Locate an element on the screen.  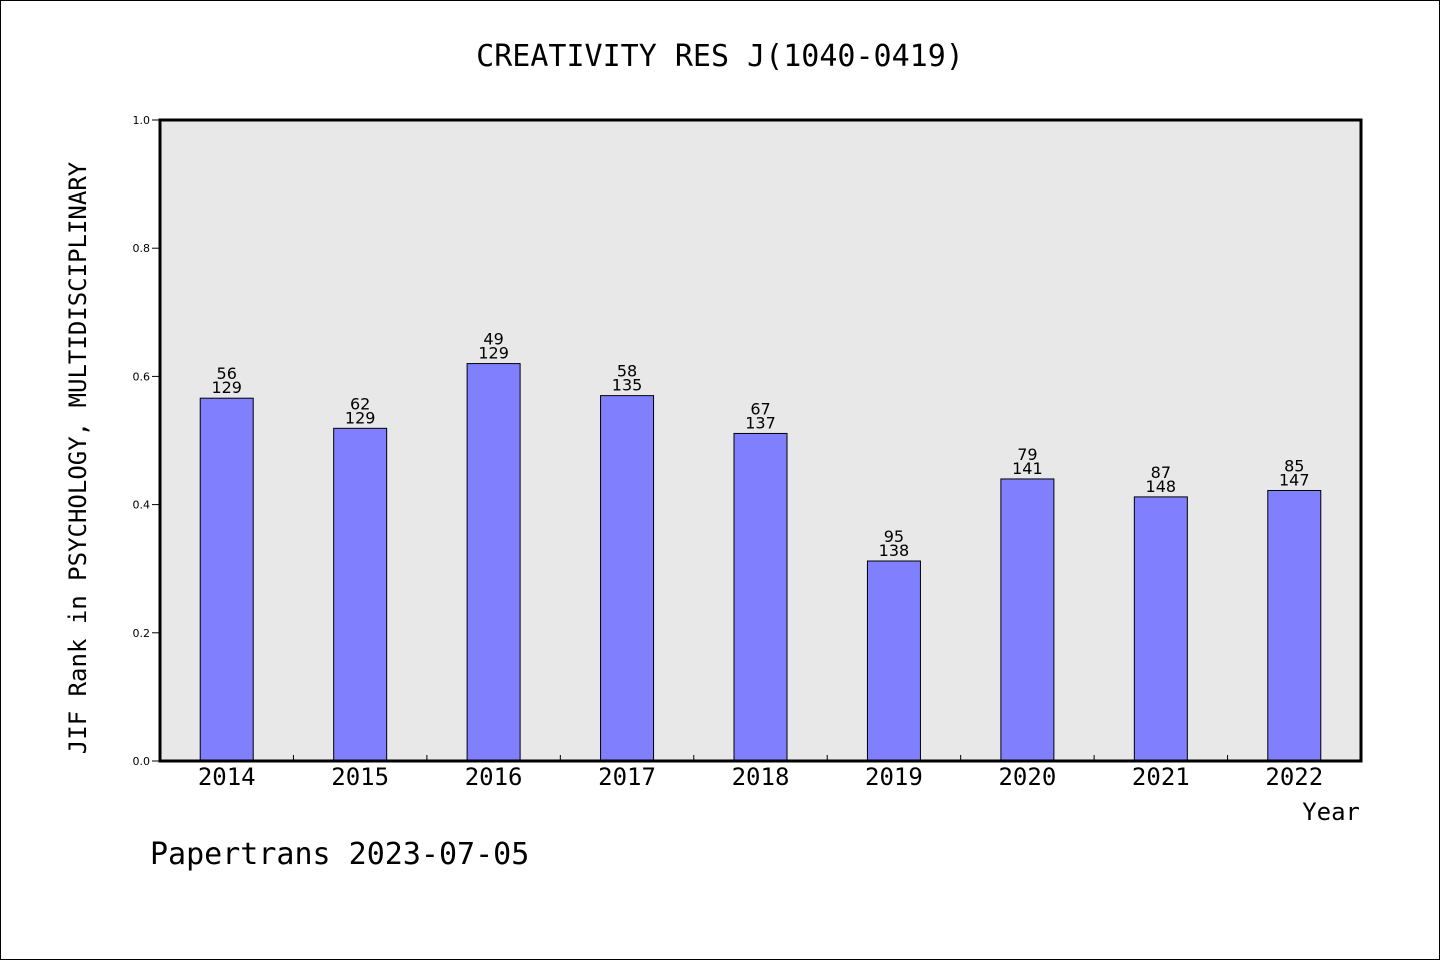
y-axis: 0.0 0.2 0.4 0.6 0.8 1.0 is located at coordinates (146, 441).